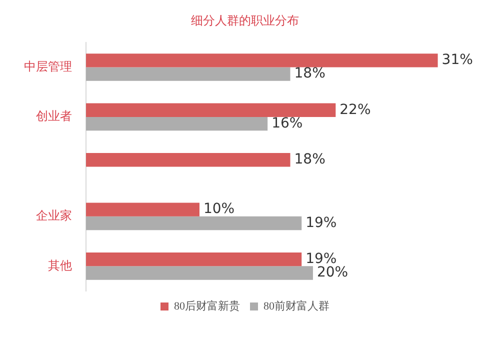 The height and width of the screenshot is (362, 500). What do you see at coordinates (355, 110) in the screenshot?
I see `data-label: 22%` at bounding box center [355, 110].